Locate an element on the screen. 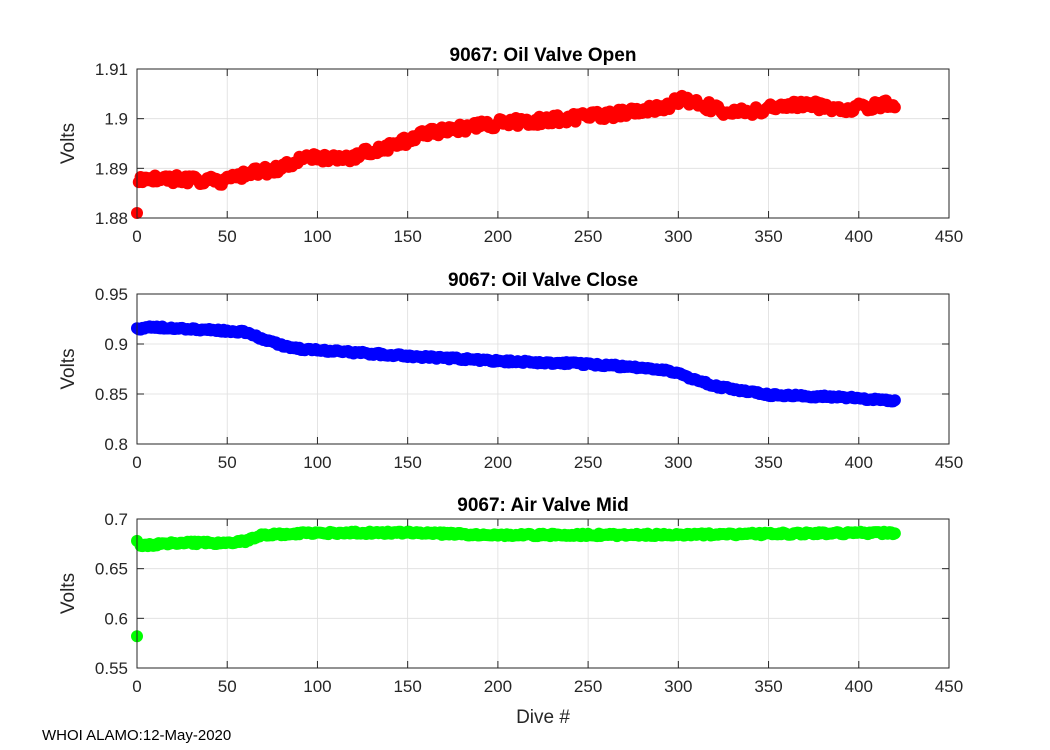  footer-note: WHOI ALAMO:12-May-2020 is located at coordinates (137, 735).